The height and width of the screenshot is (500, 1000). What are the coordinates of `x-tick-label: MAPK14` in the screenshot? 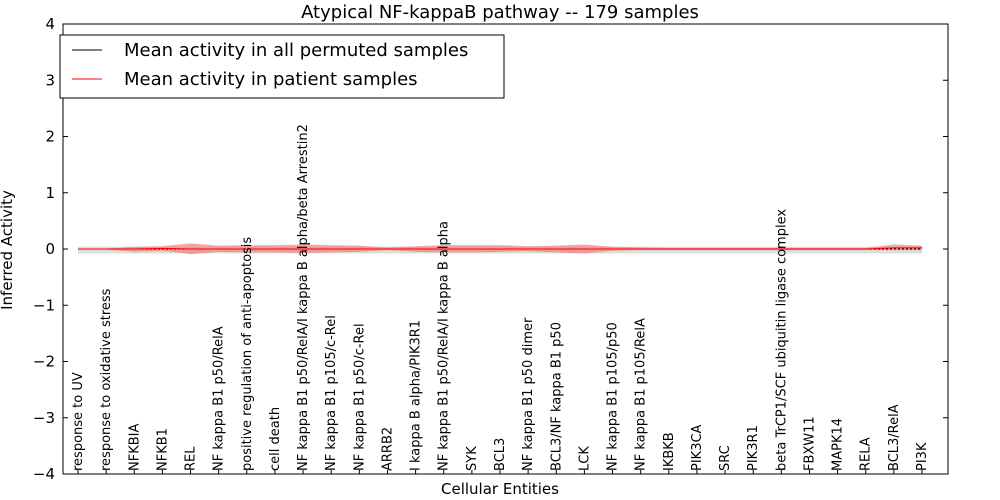 It's located at (838, 444).